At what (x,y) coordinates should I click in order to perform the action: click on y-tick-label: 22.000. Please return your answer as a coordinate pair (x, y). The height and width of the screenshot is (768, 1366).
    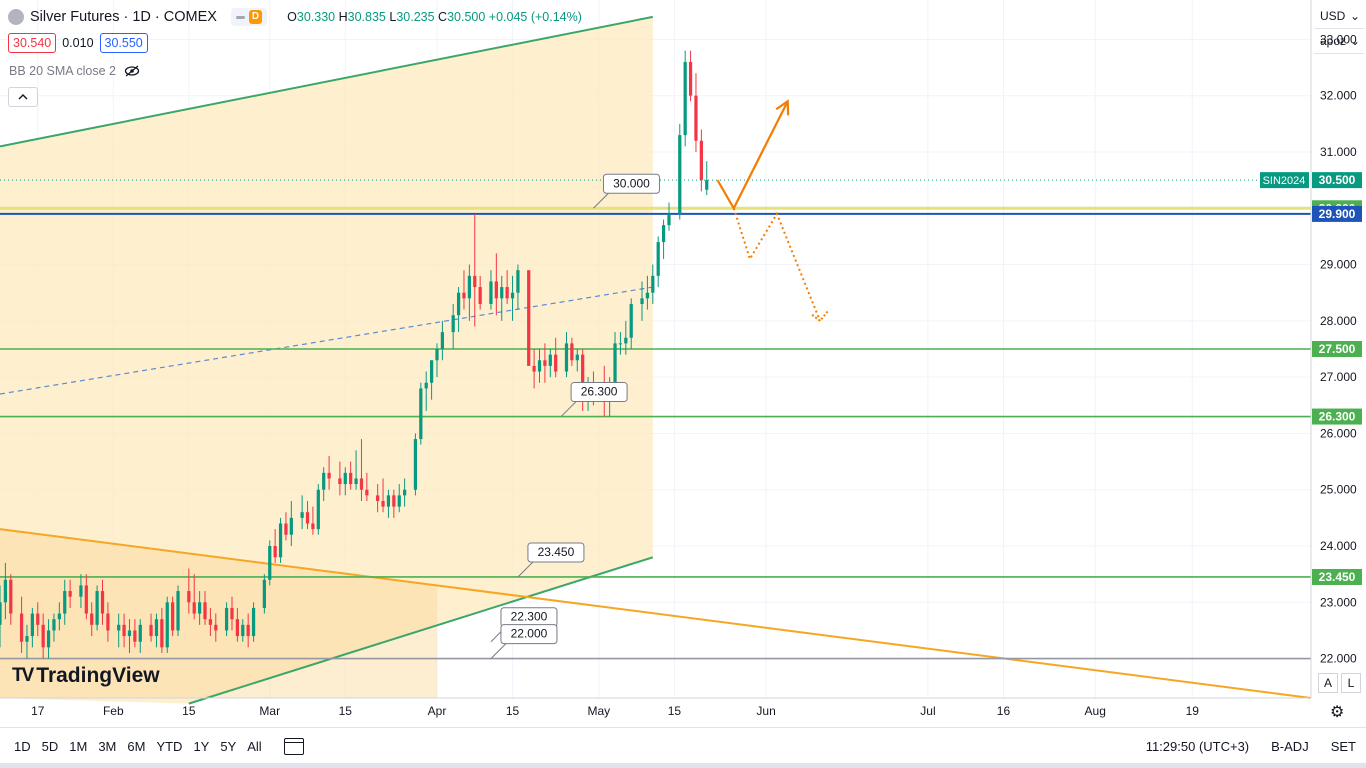
    Looking at the image, I should click on (1338, 659).